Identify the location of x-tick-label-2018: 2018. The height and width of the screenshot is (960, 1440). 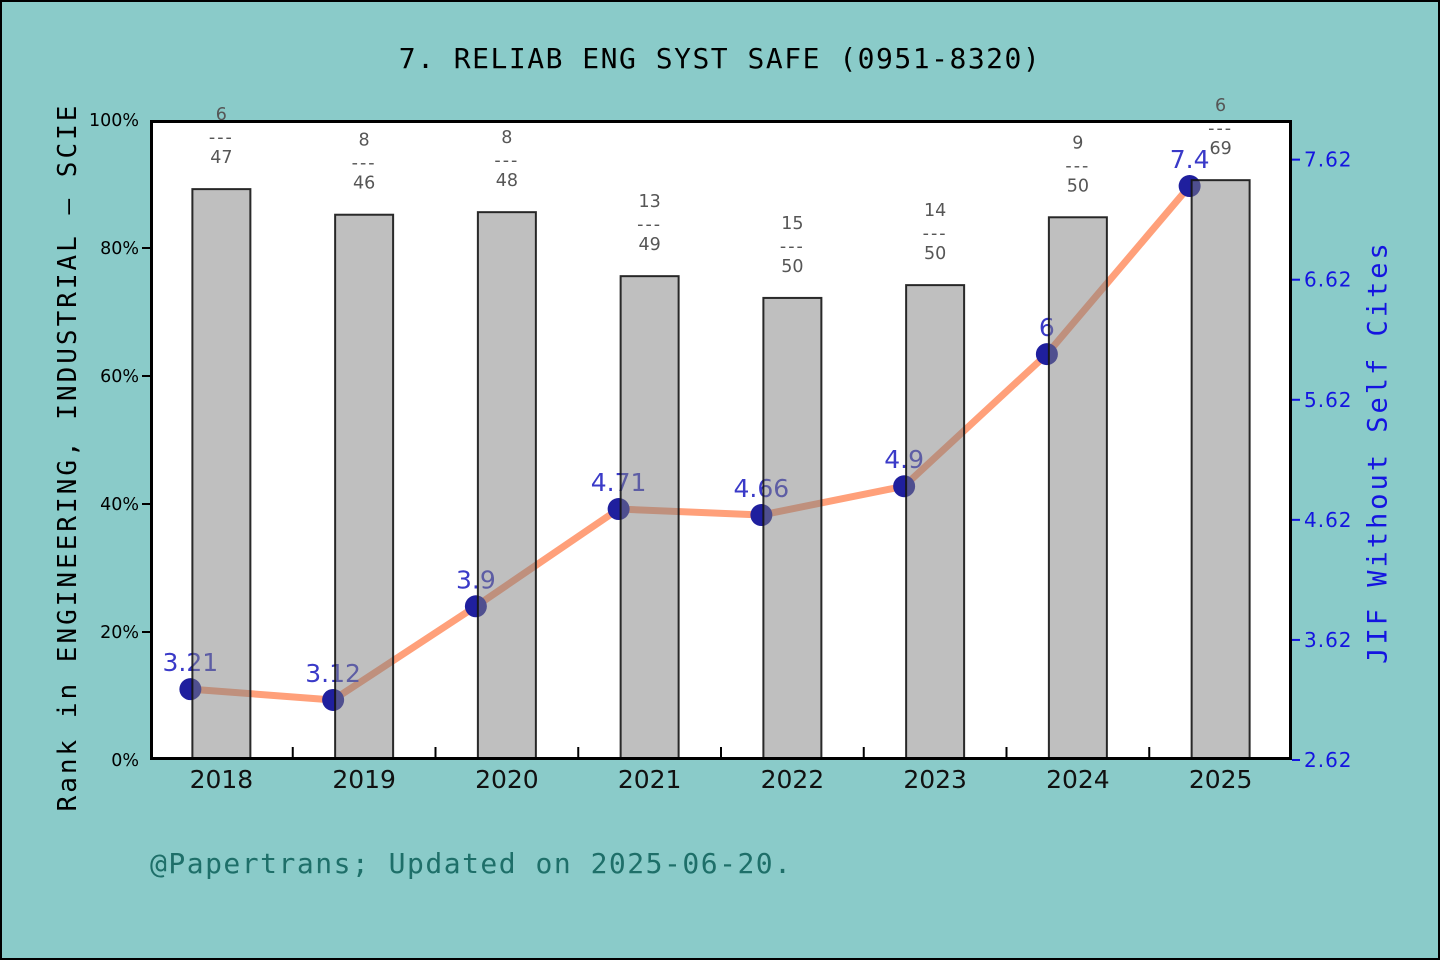
(222, 779).